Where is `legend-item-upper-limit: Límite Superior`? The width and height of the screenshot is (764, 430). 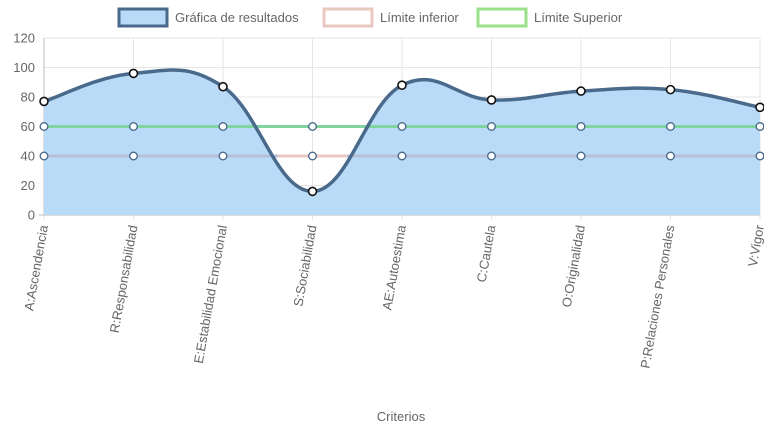
legend-item-upper-limit: Límite Superior is located at coordinates (549, 17).